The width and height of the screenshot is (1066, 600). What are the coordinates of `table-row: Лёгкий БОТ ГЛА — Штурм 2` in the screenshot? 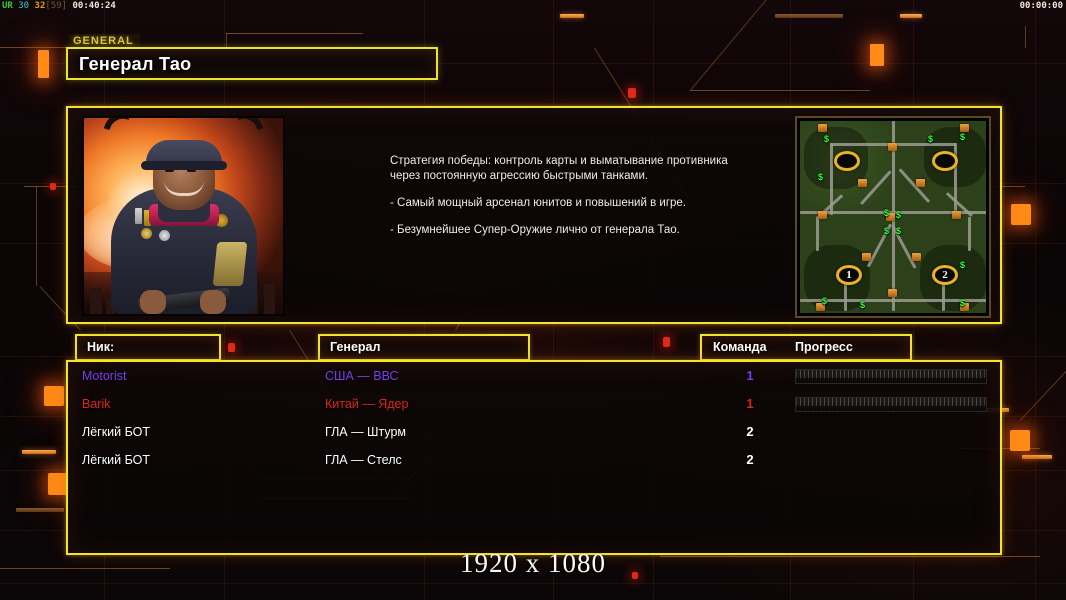 It's located at (536, 434).